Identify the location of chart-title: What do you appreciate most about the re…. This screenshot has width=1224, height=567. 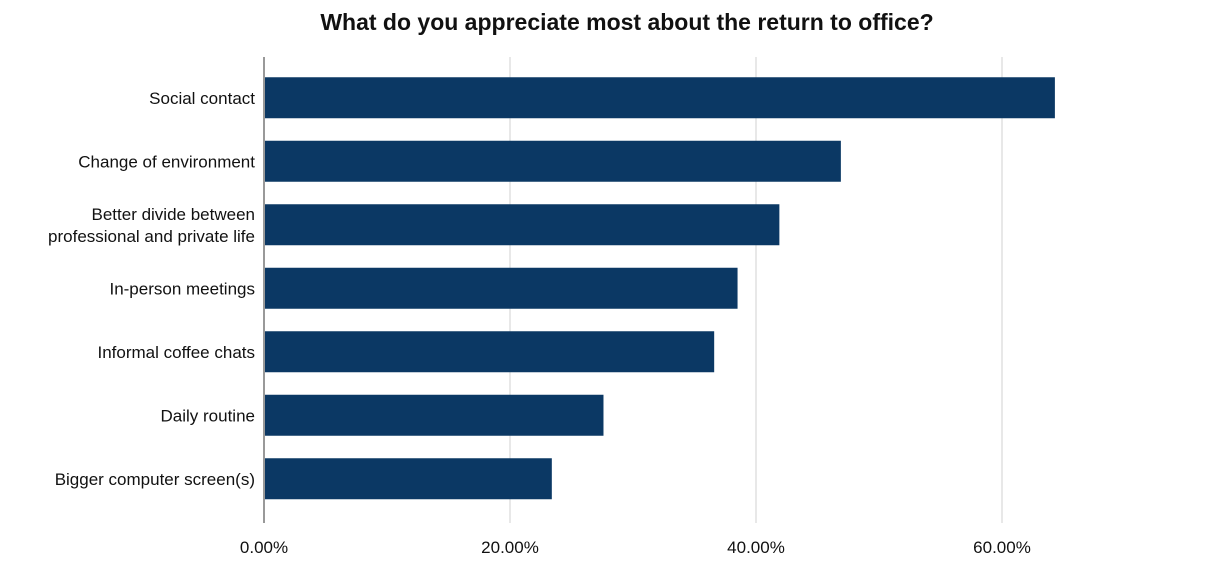
(626, 22).